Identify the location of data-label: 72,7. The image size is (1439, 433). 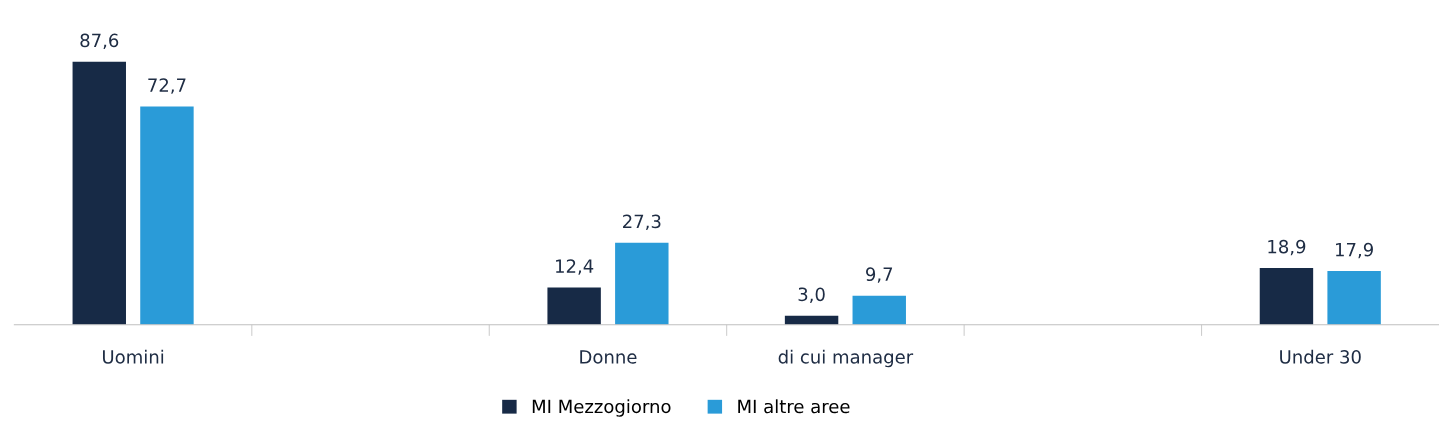
(167, 86).